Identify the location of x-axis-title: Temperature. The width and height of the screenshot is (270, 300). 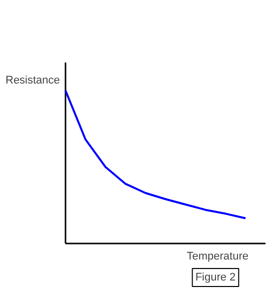
(217, 256).